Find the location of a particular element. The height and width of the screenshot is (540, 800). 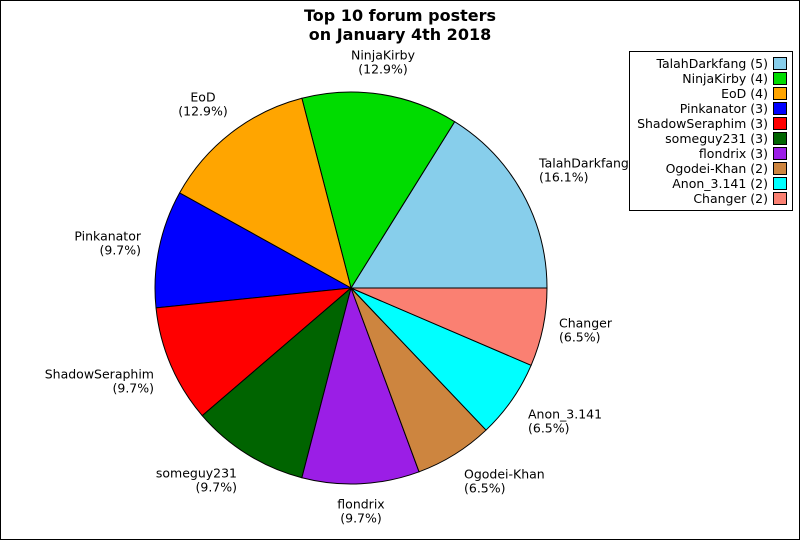

slice-label-Ogodei-Khan: Ogodei-Khan (6.5%) is located at coordinates (504, 481).